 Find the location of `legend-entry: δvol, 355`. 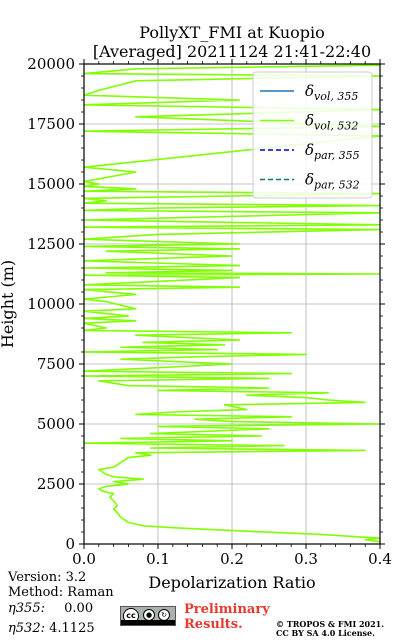

legend-entry: δvol, 355 is located at coordinates (331, 92).